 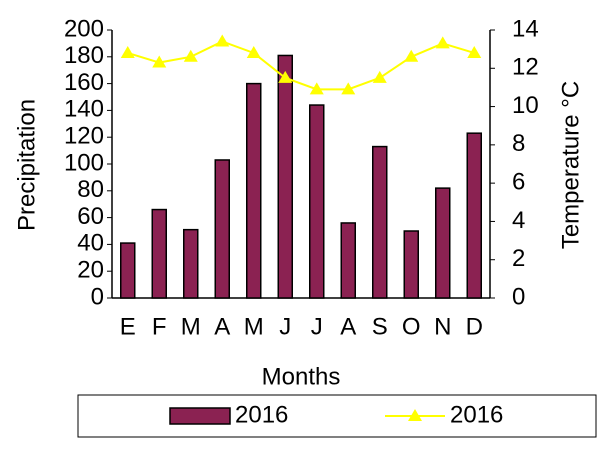 I want to click on line, so click(x=301, y=65).